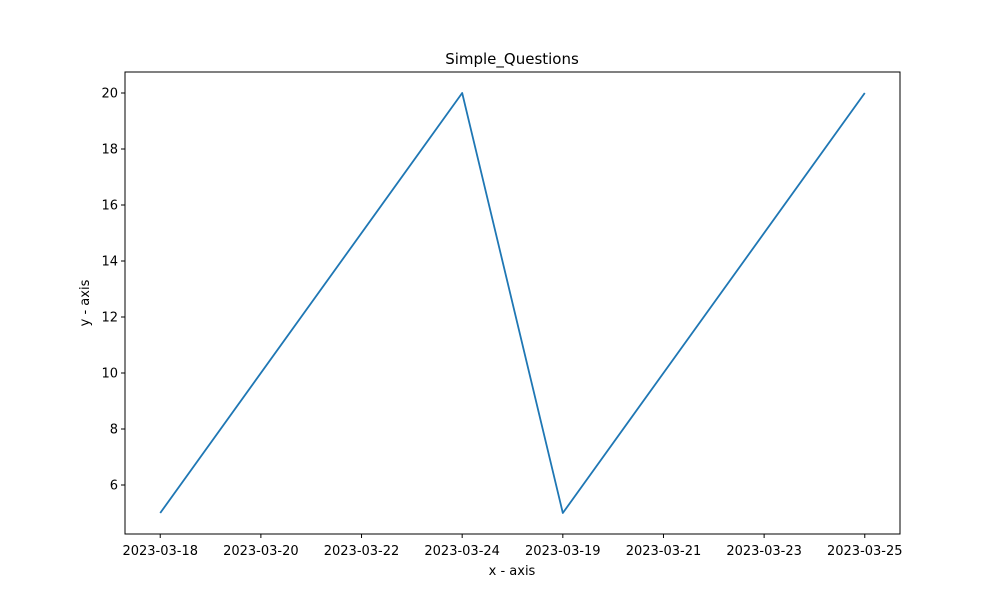 This screenshot has width=1000, height=600. Describe the element at coordinates (563, 551) in the screenshot. I see `x-tick-label: 2023-03-19` at that location.